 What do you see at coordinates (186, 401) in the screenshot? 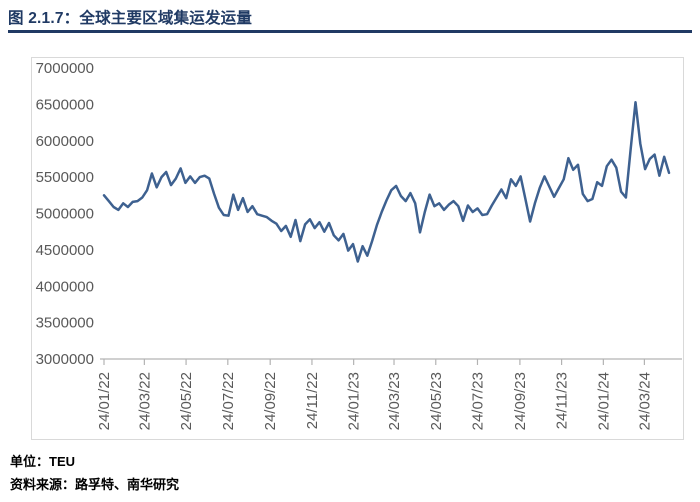
I see `x-tick-label: 24/05/22` at bounding box center [186, 401].